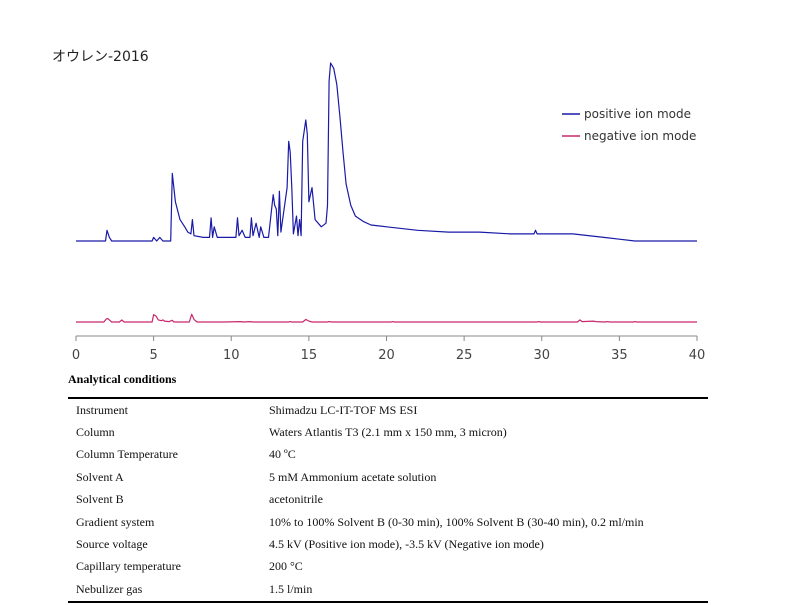  Describe the element at coordinates (386, 318) in the screenshot. I see `series-line-negative` at that location.